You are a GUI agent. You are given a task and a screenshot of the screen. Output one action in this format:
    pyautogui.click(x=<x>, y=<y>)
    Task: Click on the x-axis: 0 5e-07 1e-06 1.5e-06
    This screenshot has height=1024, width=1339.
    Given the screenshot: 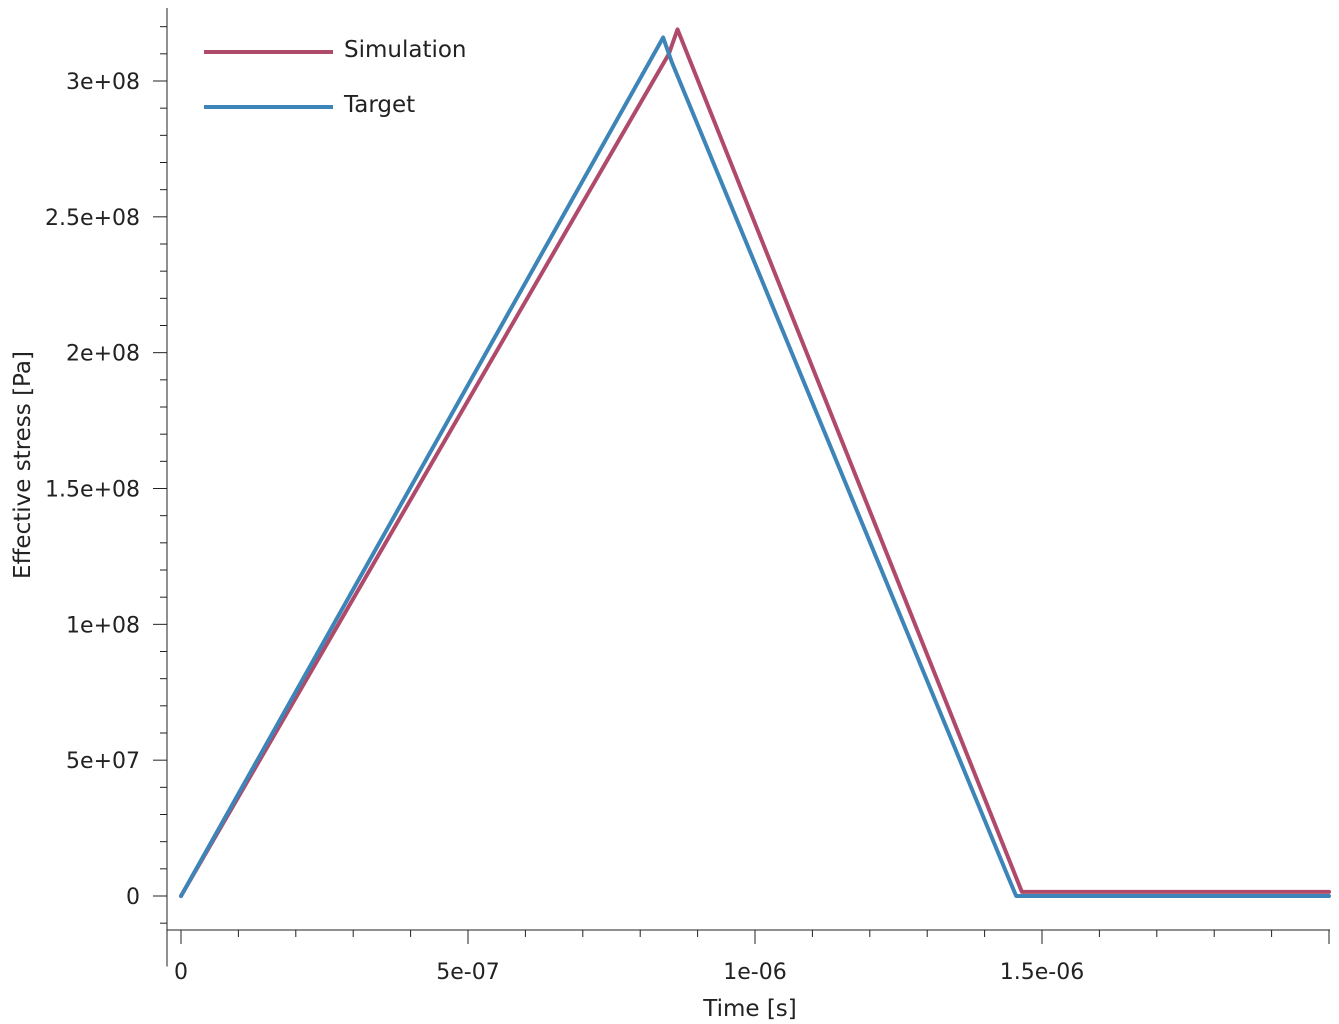 What is the action you would take?
    pyautogui.click(x=748, y=957)
    